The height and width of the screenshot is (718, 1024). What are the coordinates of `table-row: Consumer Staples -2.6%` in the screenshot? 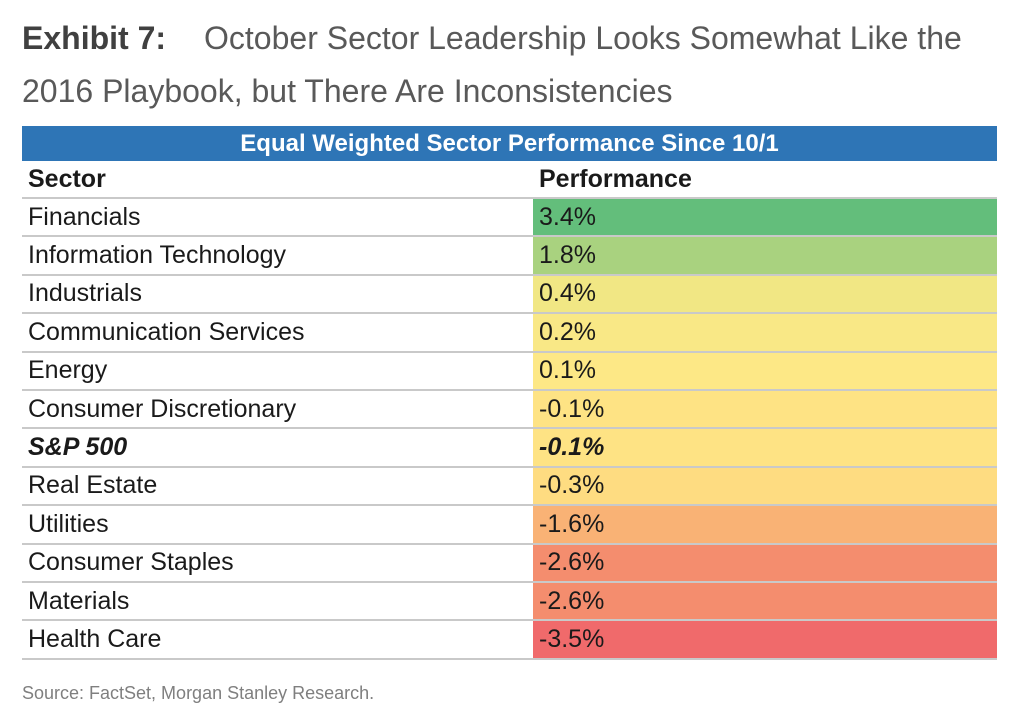 It's located at (509, 563).